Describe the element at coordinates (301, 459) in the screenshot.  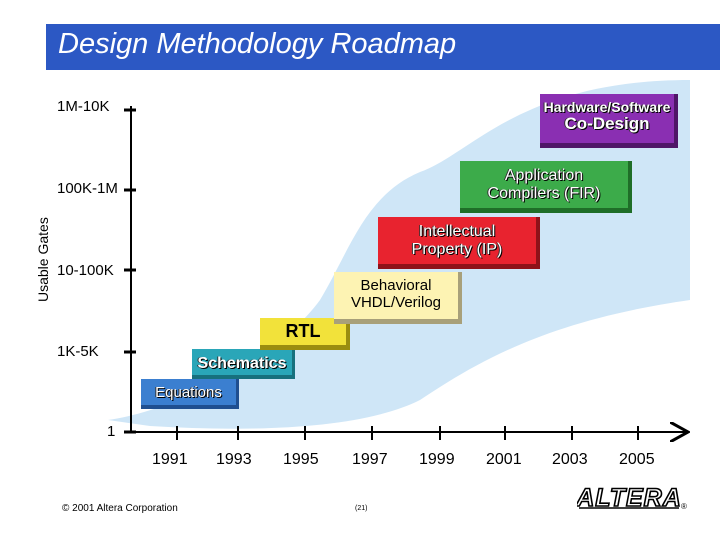
I see `x-label-1995: 1995` at that location.